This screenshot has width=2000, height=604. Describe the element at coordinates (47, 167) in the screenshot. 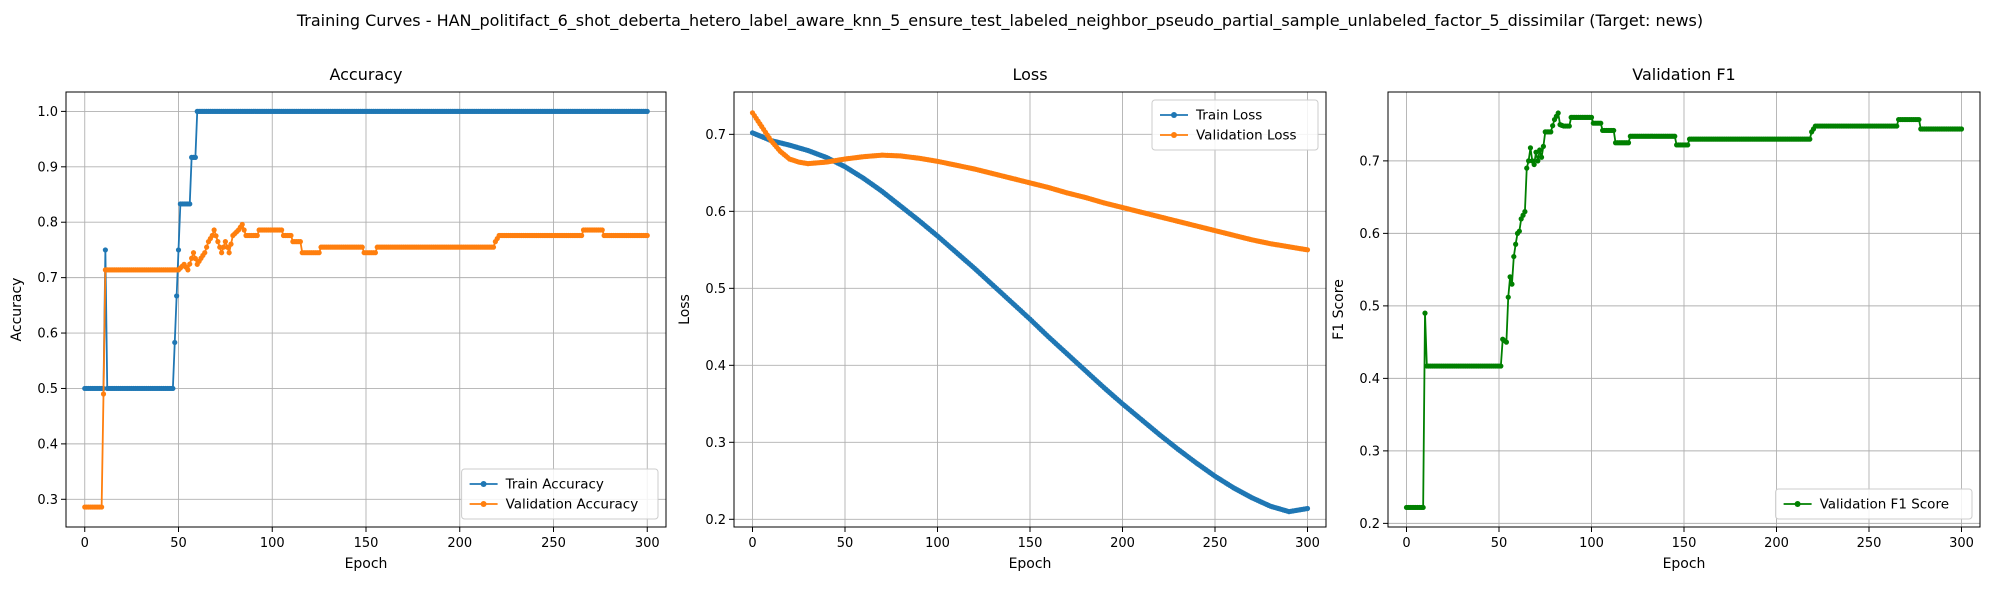

I see `y-tick-label: 0.9` at that location.